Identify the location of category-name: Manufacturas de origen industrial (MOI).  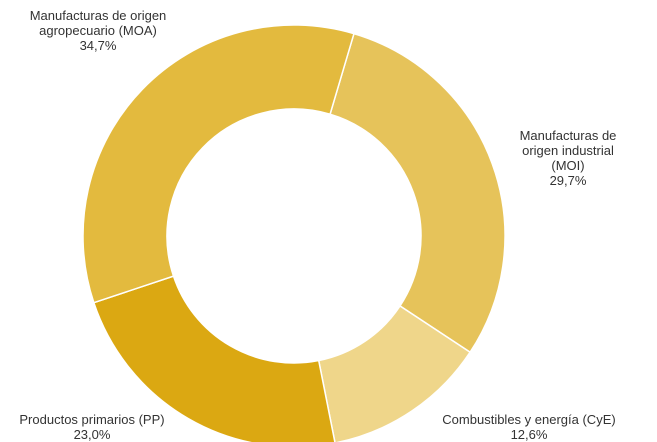
(568, 150).